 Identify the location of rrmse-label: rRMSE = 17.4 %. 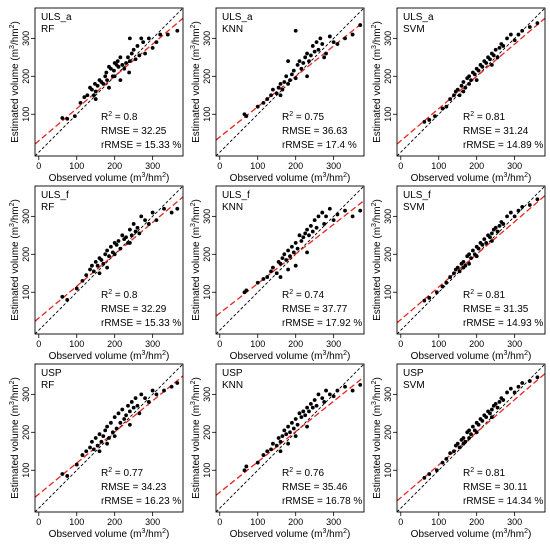
(319, 145).